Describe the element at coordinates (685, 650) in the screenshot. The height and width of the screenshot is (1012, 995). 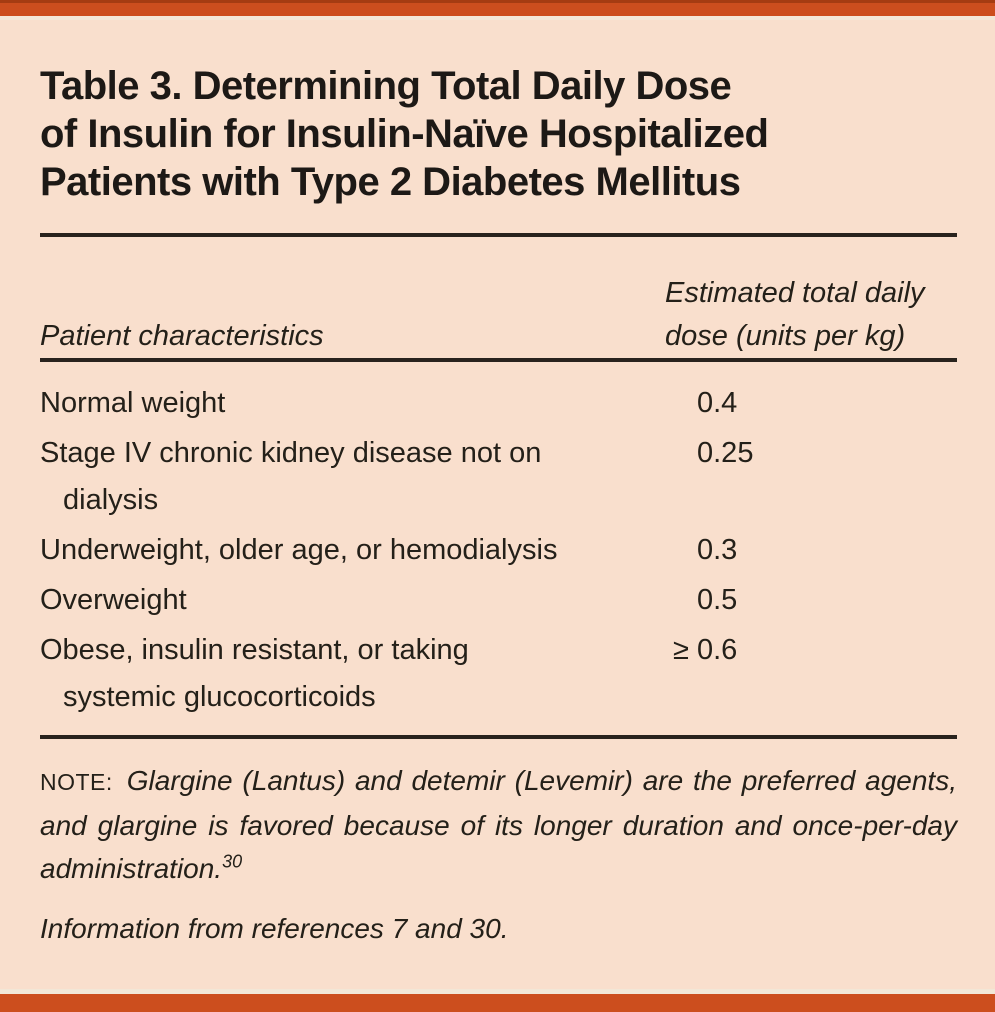
I see `row-value-prefix: ≥` at that location.